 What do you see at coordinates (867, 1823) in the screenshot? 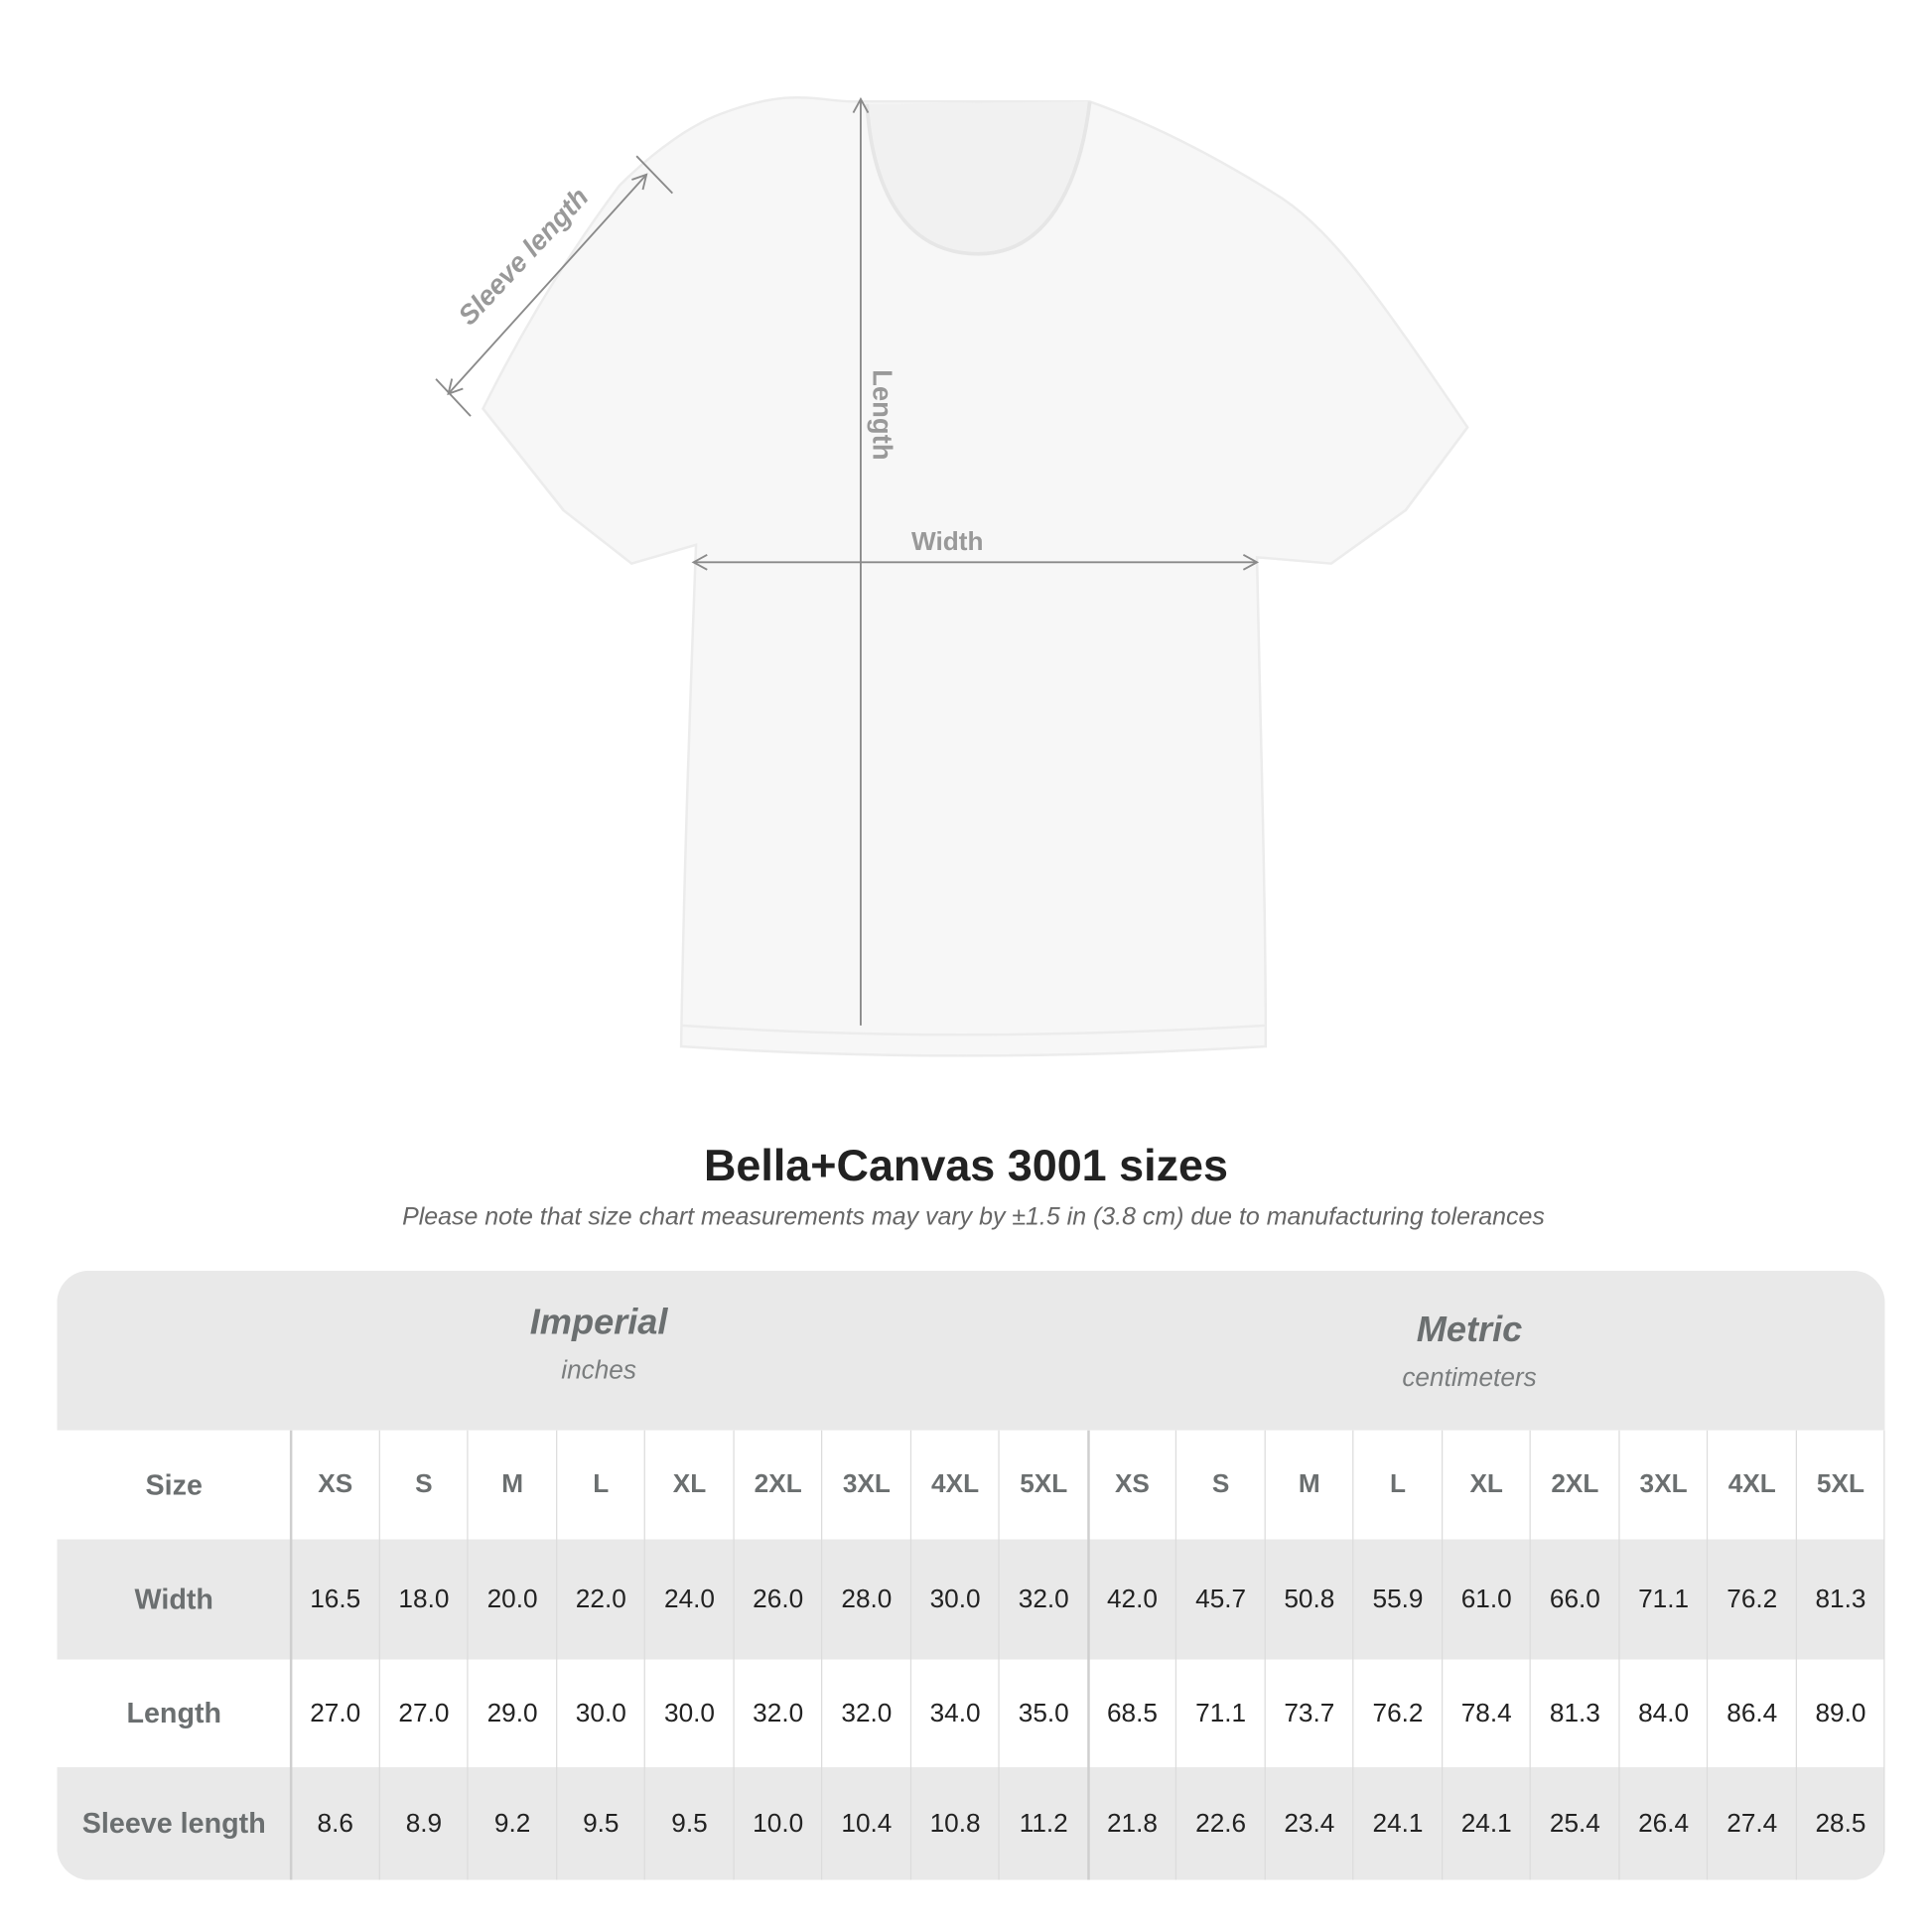
I see `table-cell: 10.4` at bounding box center [867, 1823].